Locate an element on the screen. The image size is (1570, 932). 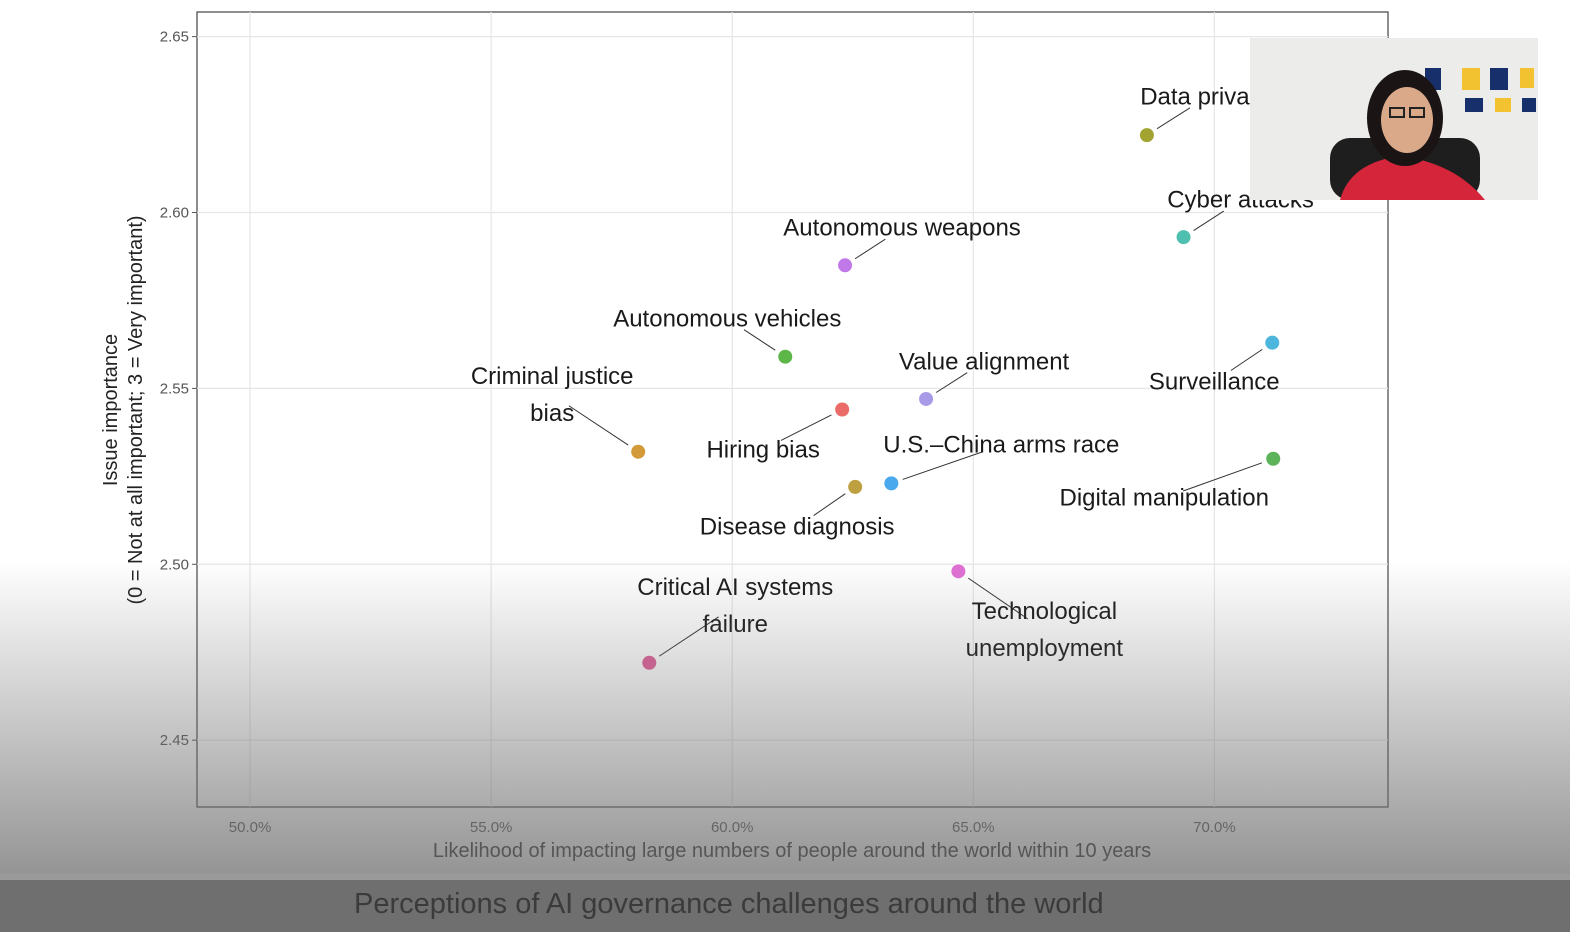
point-label: Value alignment is located at coordinates (984, 362).